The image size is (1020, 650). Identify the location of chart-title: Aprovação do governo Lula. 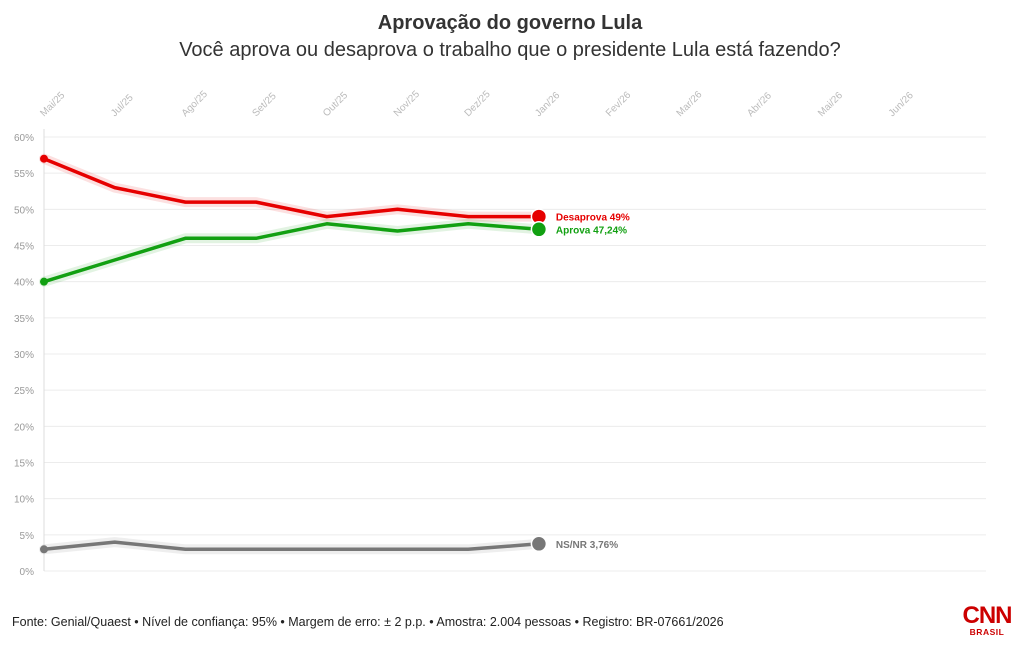
(510, 23).